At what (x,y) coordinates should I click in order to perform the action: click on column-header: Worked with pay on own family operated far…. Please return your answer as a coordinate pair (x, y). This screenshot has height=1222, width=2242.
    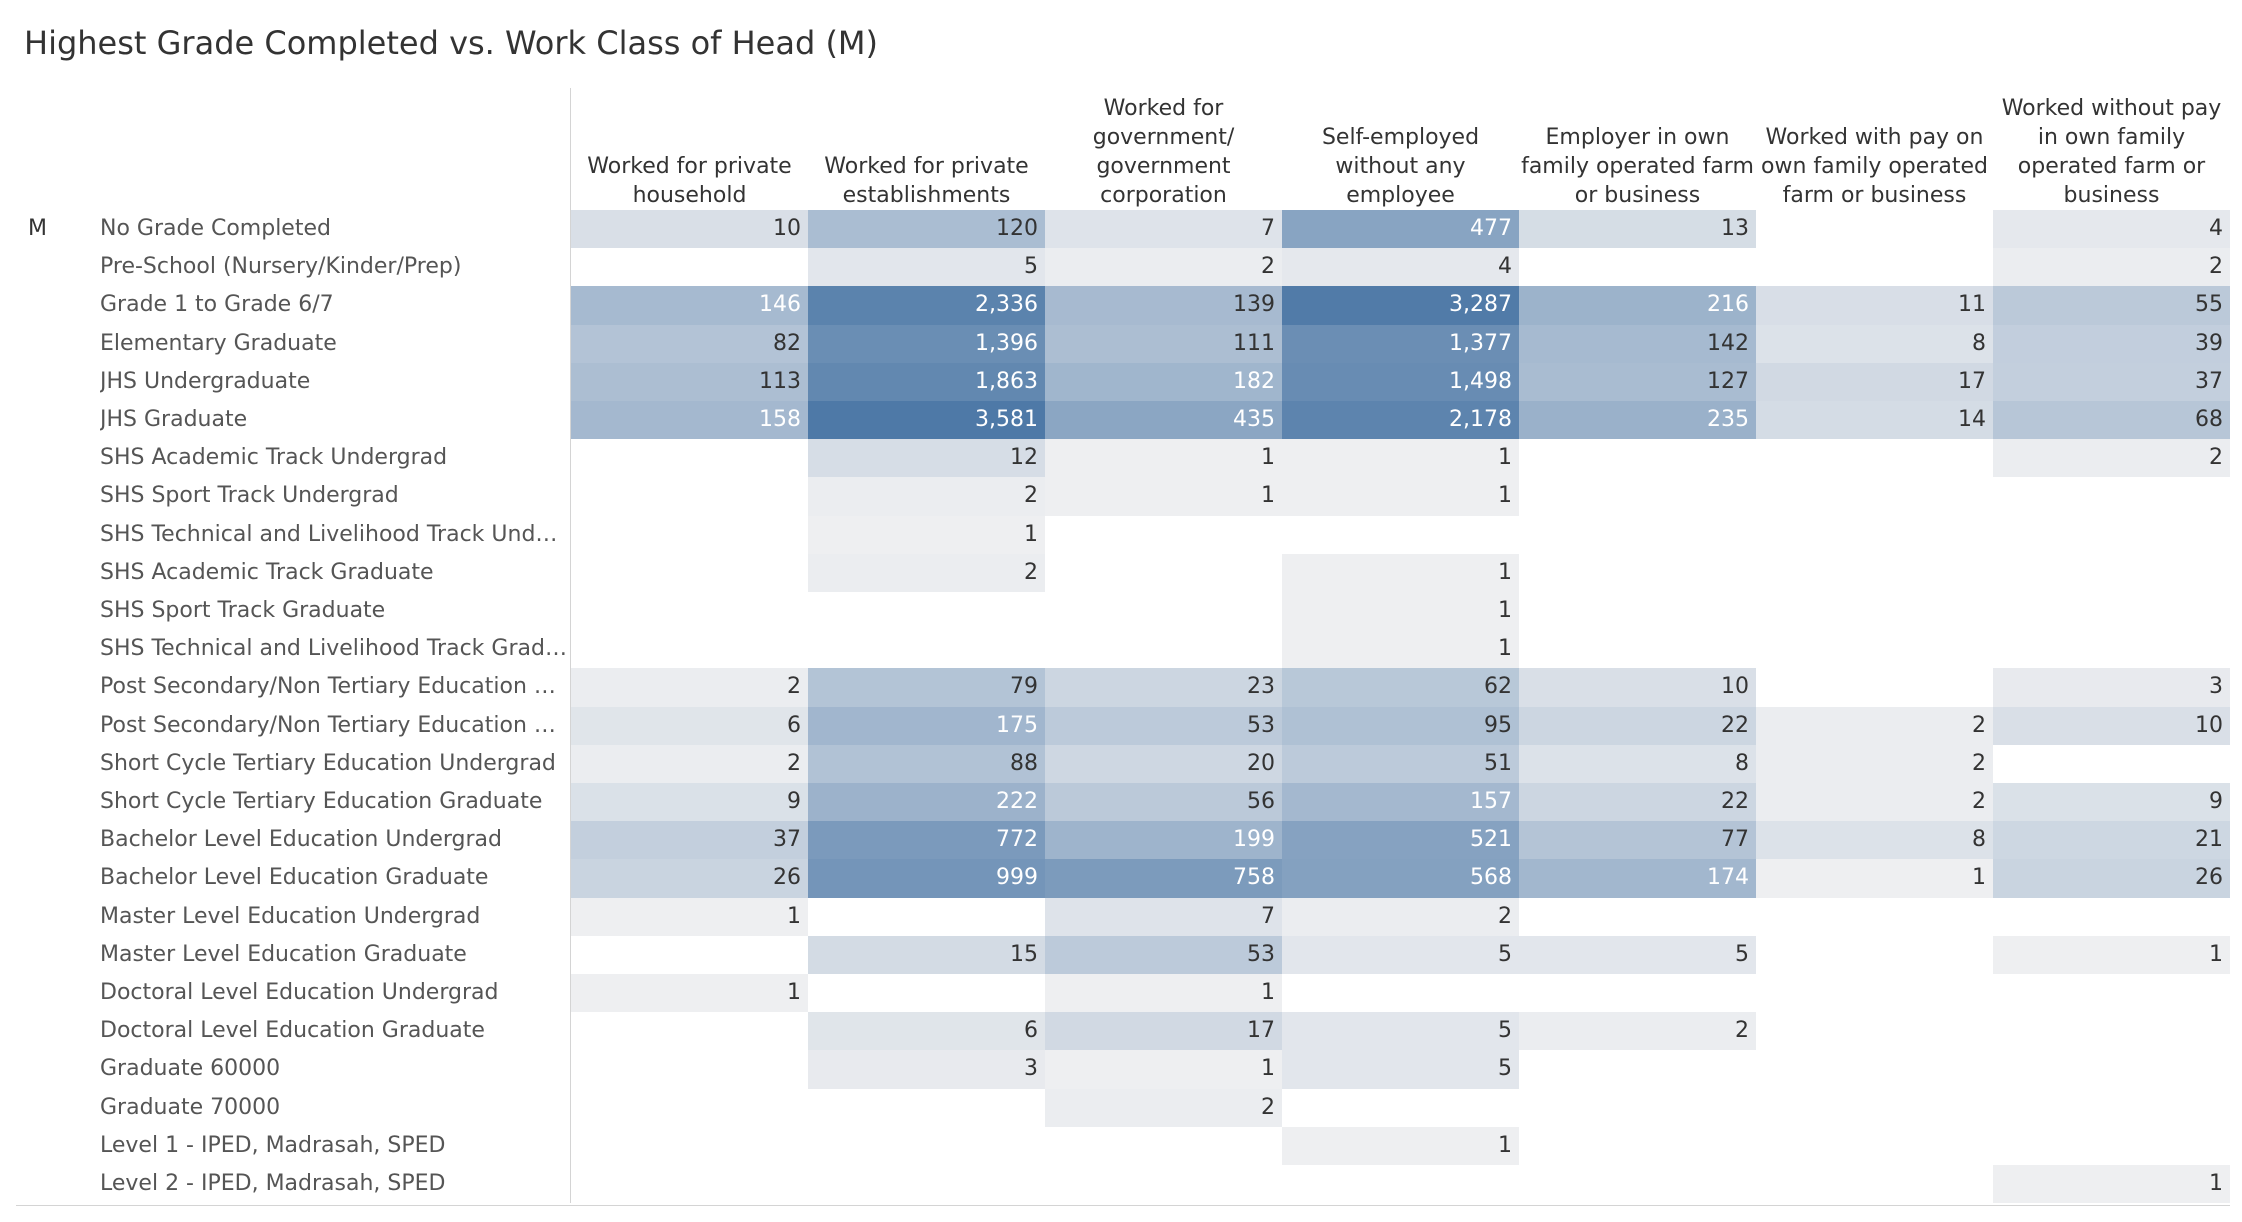
    Looking at the image, I should click on (1874, 166).